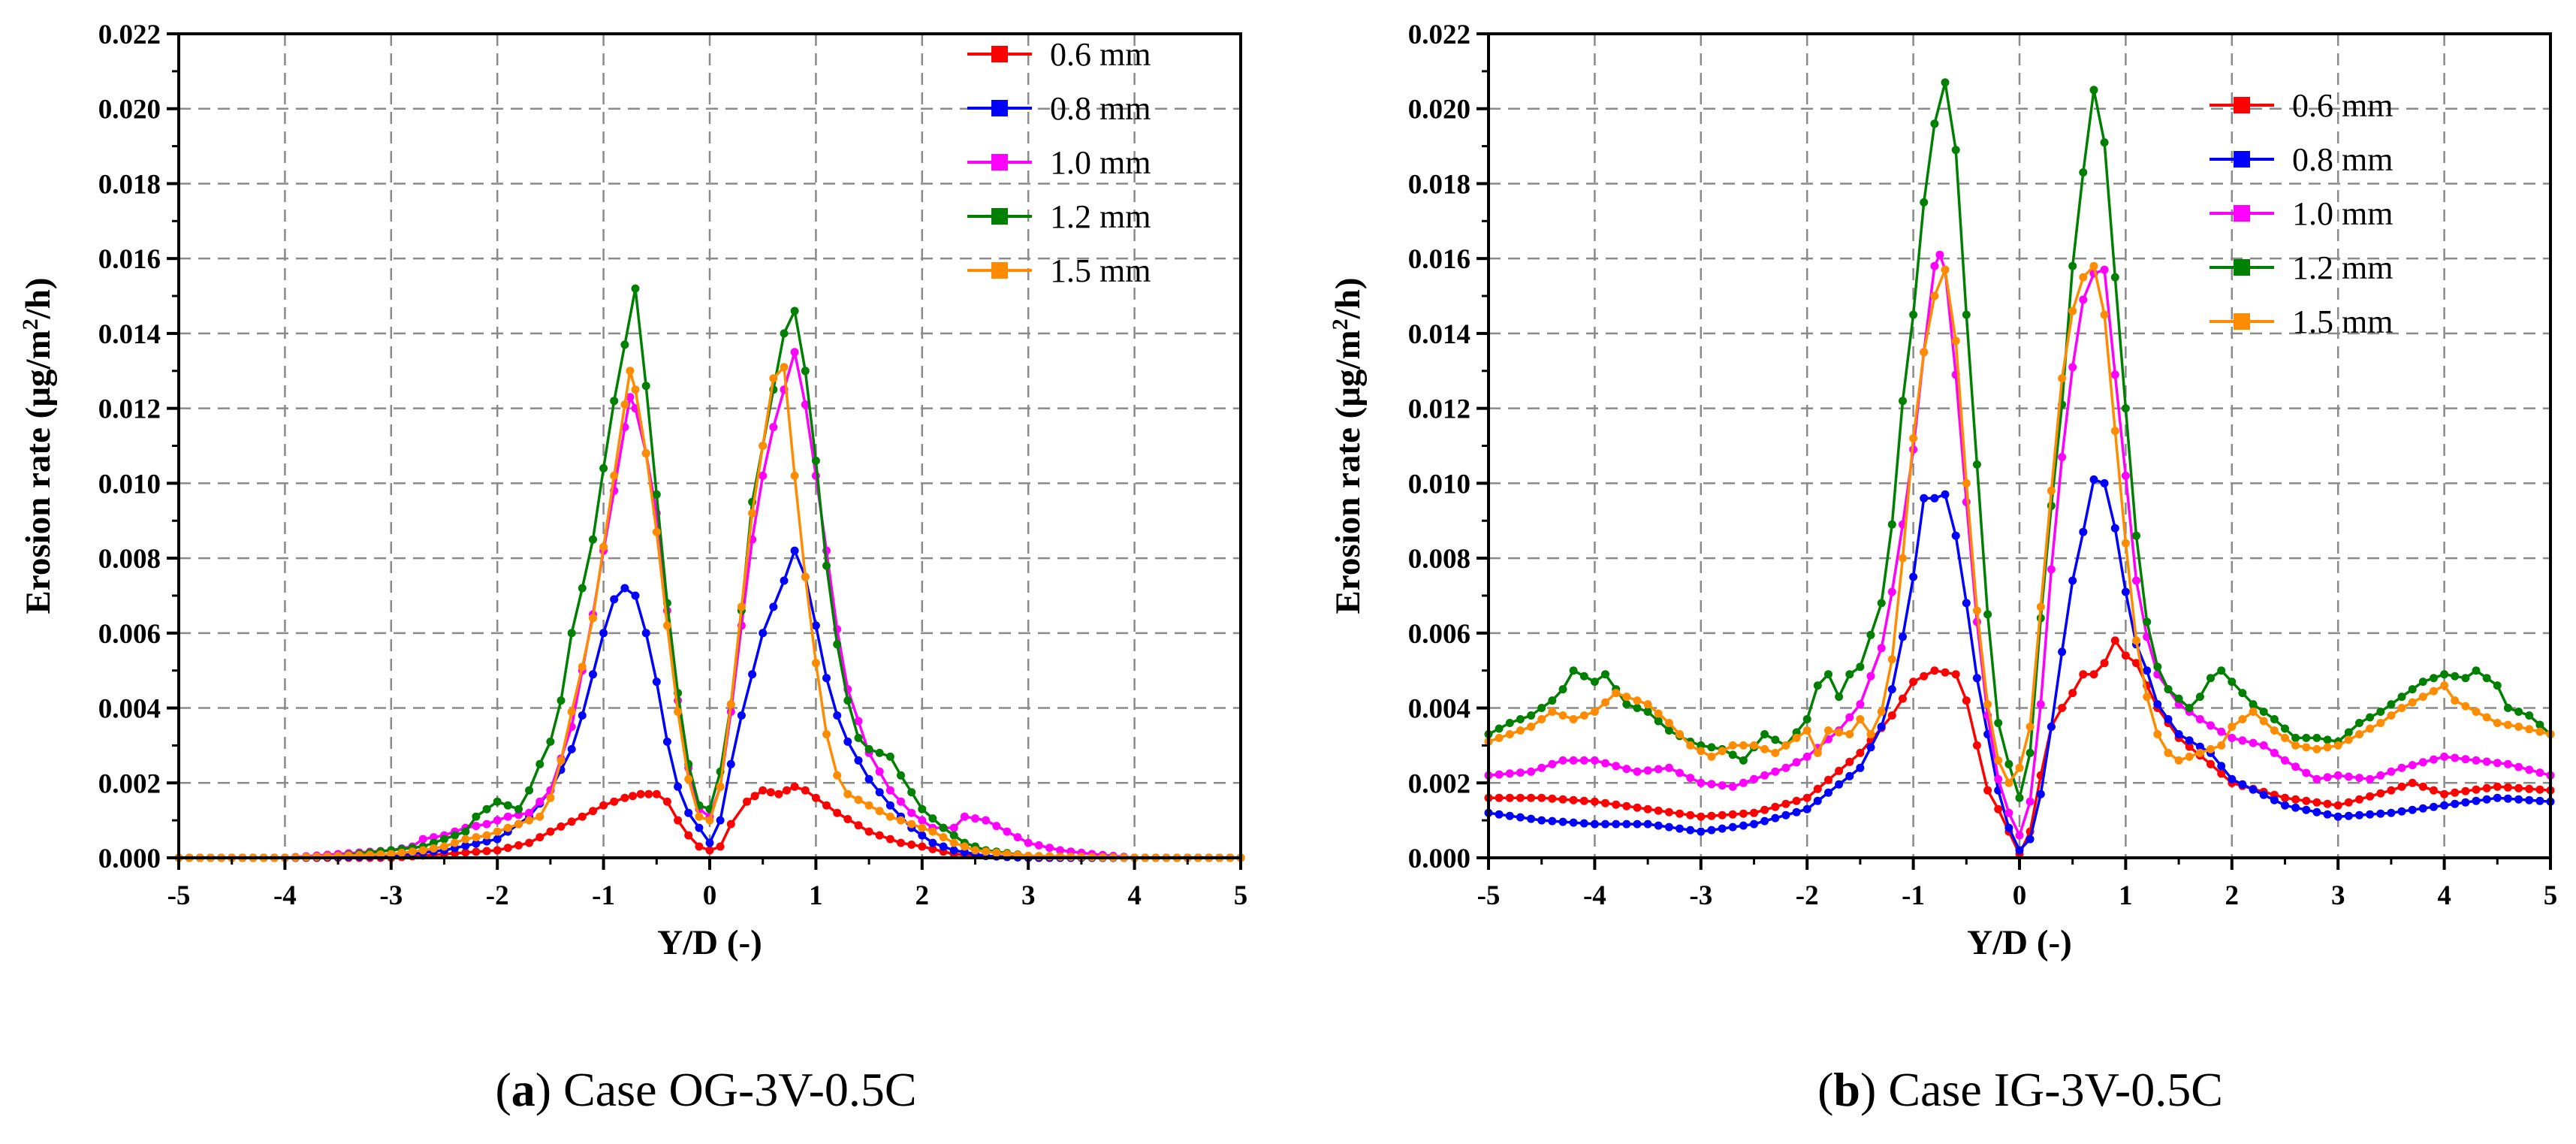 The image size is (2576, 1144). What do you see at coordinates (1808, 895) in the screenshot?
I see `x-tick-label: -2` at bounding box center [1808, 895].